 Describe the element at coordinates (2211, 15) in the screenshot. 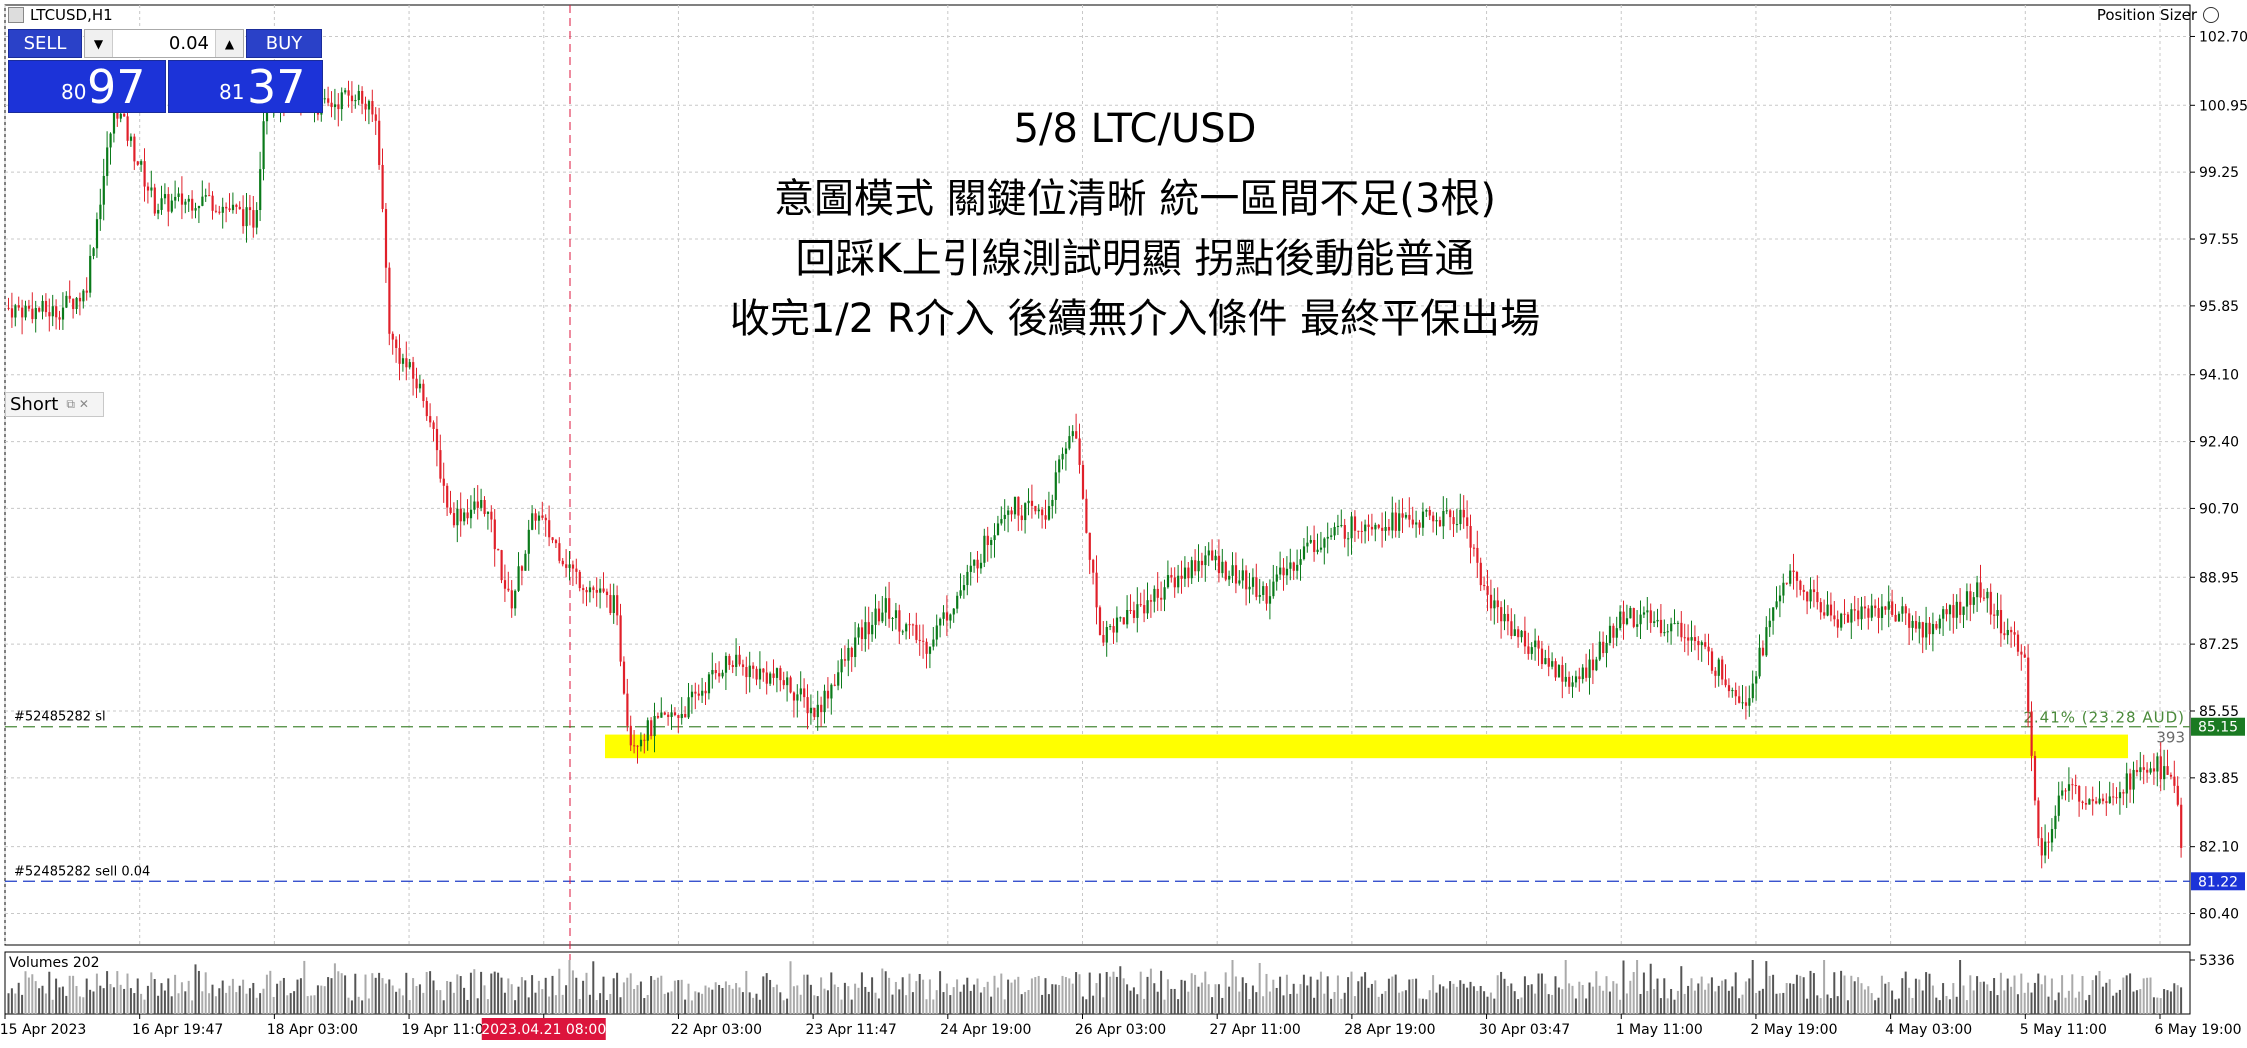

I see `position-sizer-icon` at that location.